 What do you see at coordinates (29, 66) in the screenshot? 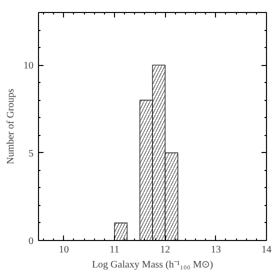
I see `y-tick-label: 10` at bounding box center [29, 66].